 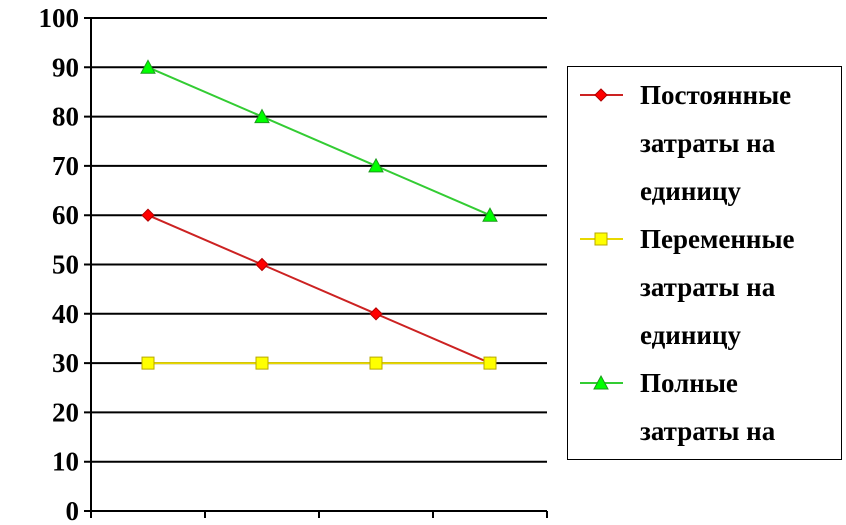 I want to click on y-tick-label: 50, so click(x=65, y=265).